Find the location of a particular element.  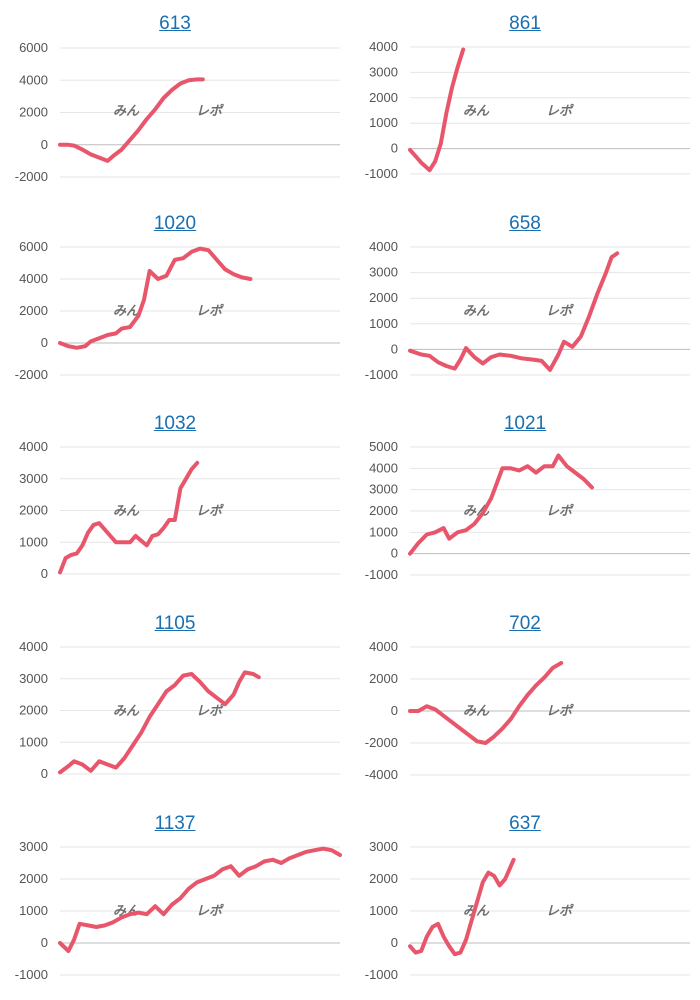

chart-title-link: 1105 is located at coordinates (175, 623).